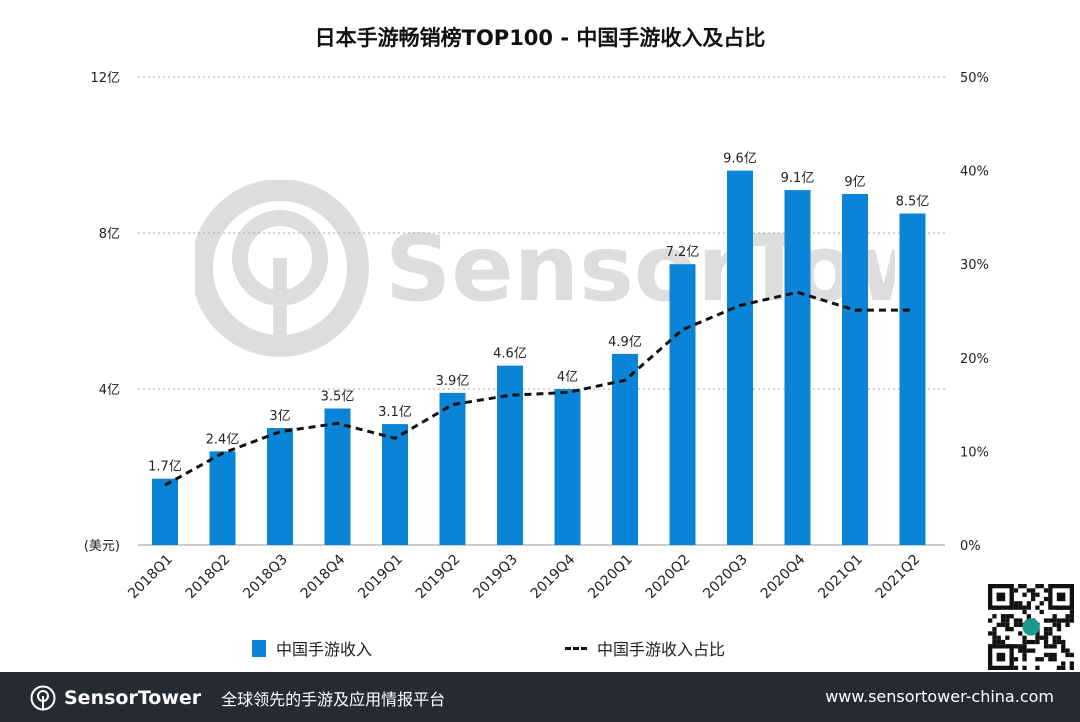 The width and height of the screenshot is (1080, 722). Describe the element at coordinates (208, 577) in the screenshot. I see `x-tick-label: 2018Q2` at that location.